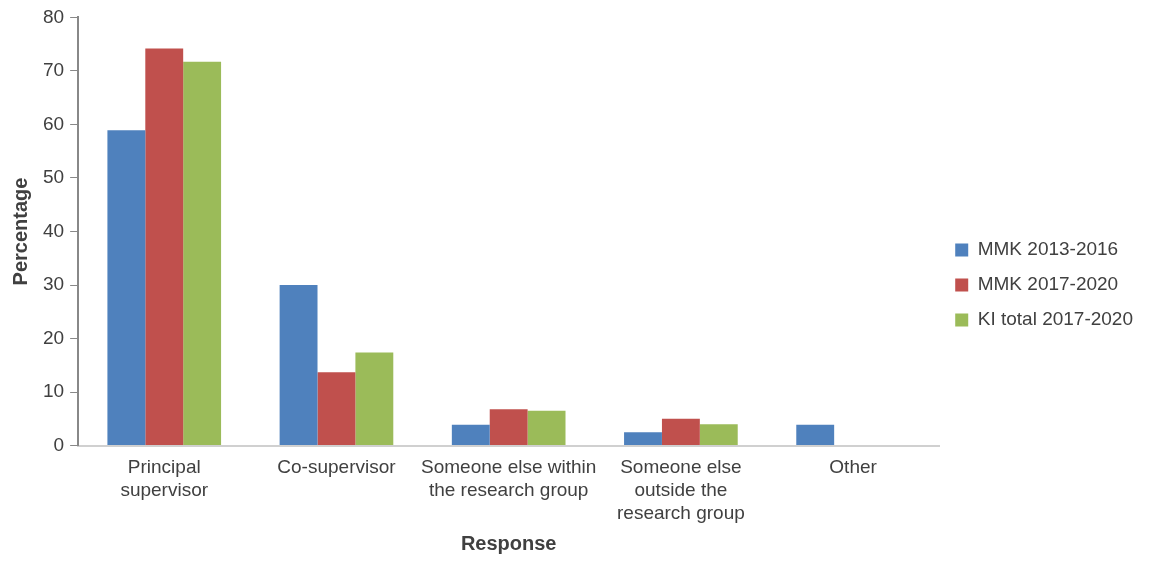  What do you see at coordinates (53, 70) in the screenshot?
I see `y-tick-label: 70` at bounding box center [53, 70].